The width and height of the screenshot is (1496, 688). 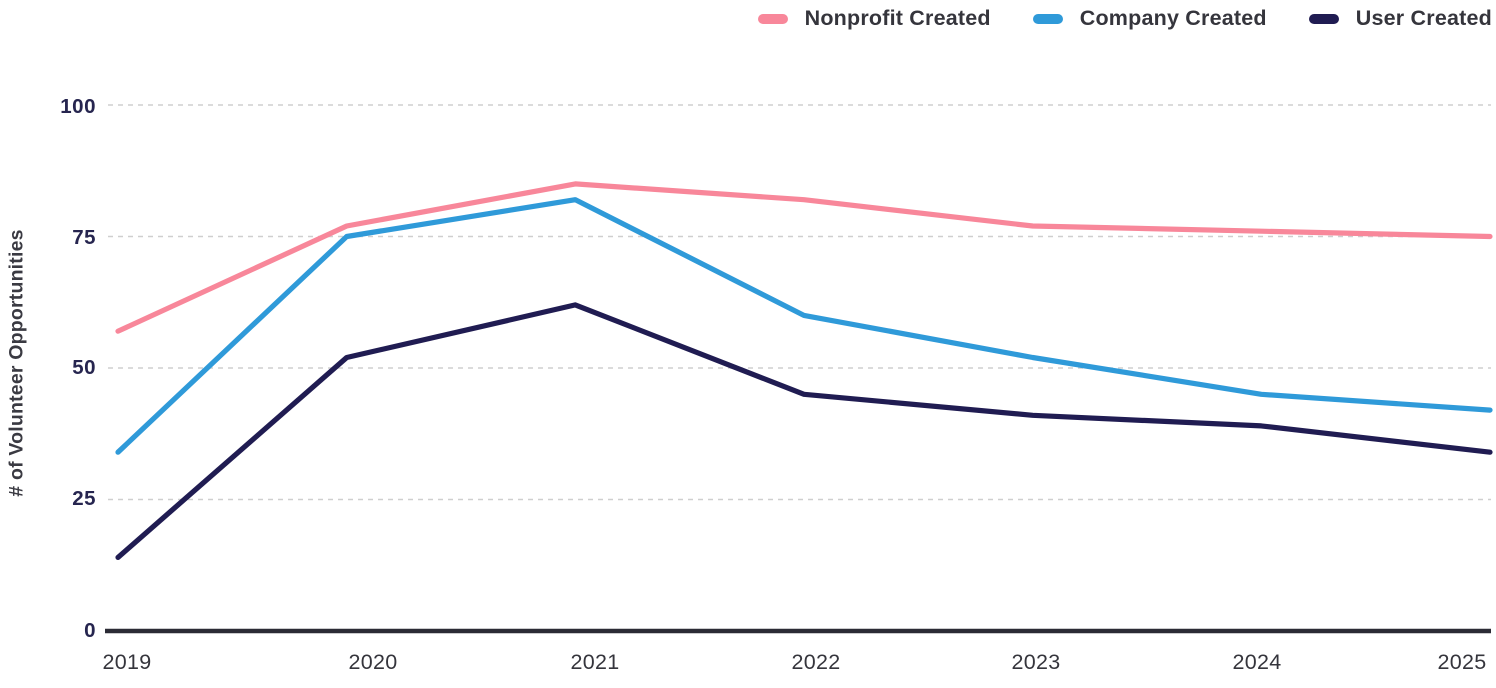 I want to click on x-label-2021: 2021, so click(x=595, y=662).